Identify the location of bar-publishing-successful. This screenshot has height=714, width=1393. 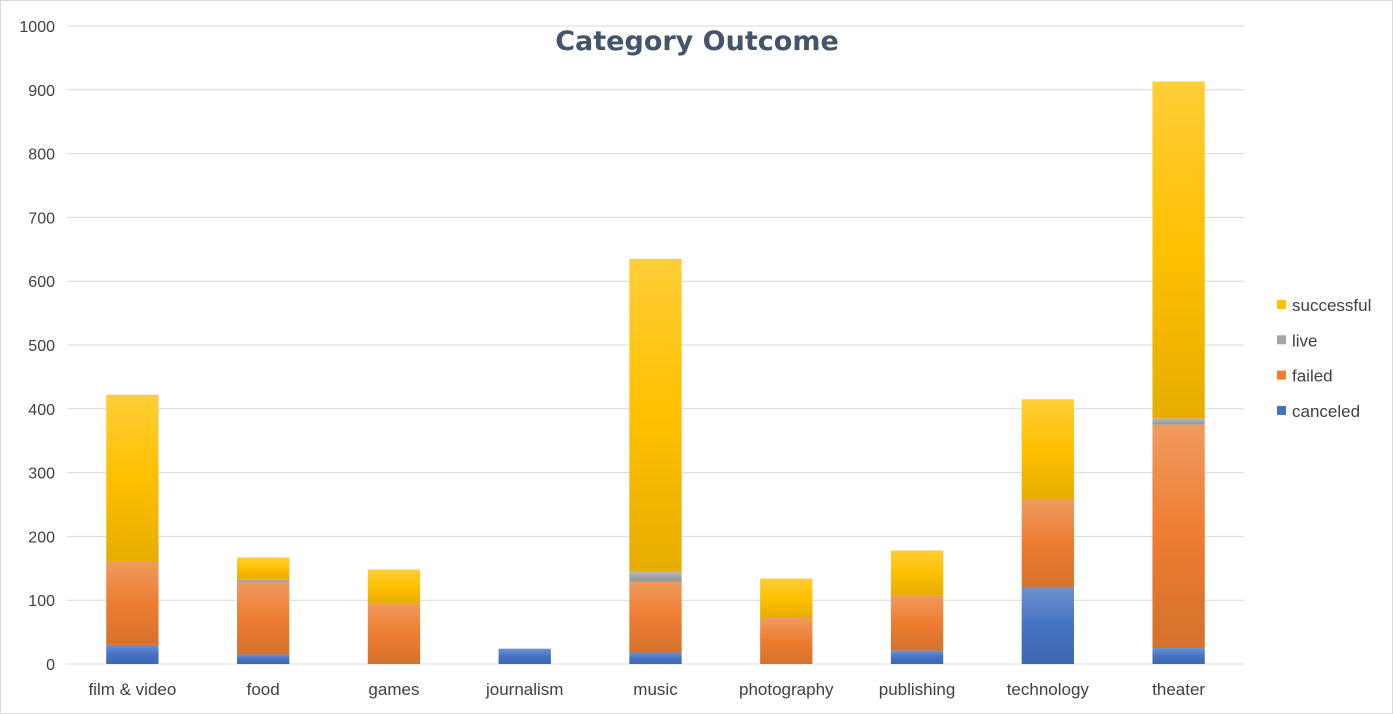
(917, 572).